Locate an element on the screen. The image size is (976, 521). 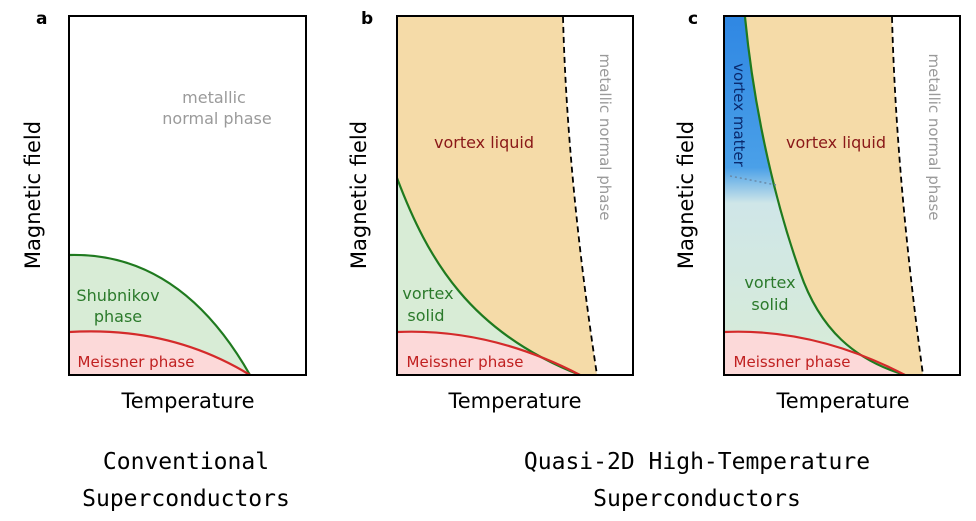
panel-c-matter-solid-region is located at coordinates (814, 196).